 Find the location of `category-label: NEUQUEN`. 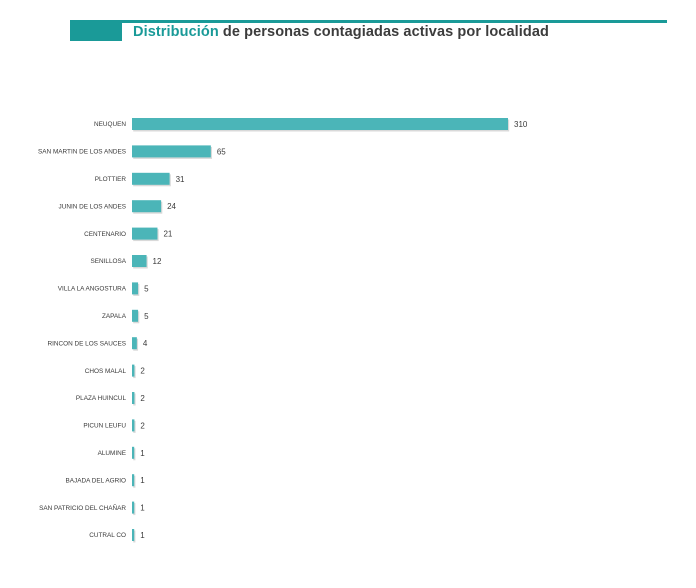

category-label: NEUQUEN is located at coordinates (110, 124).